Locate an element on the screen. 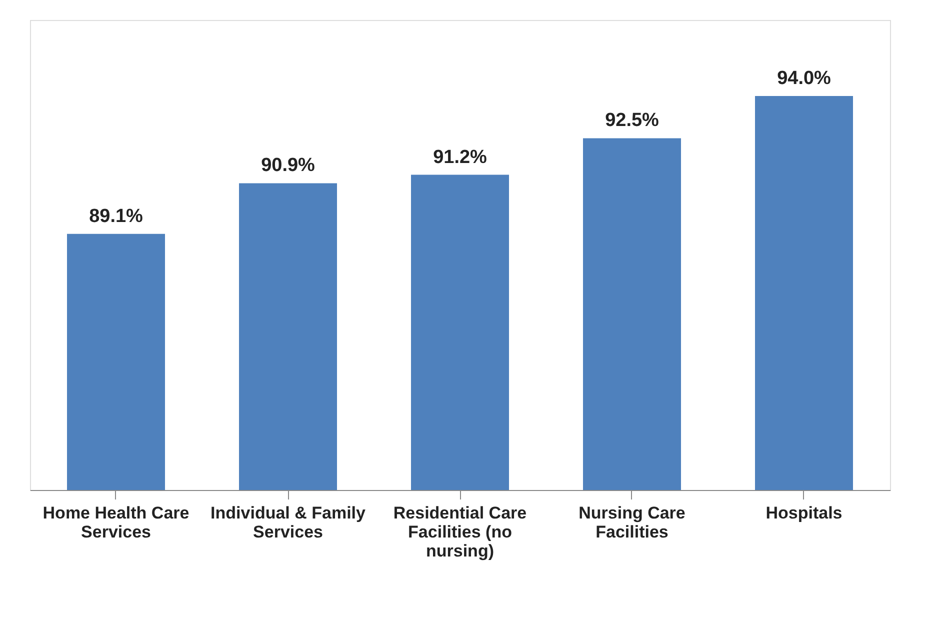  x-tick-label: Residential Care Facilities (no nursing) is located at coordinates (460, 532).